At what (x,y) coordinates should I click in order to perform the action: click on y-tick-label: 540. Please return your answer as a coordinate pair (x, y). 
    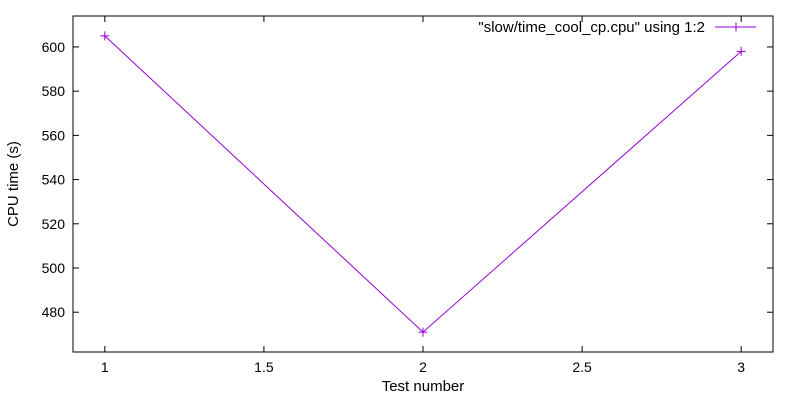
    Looking at the image, I should click on (54, 180).